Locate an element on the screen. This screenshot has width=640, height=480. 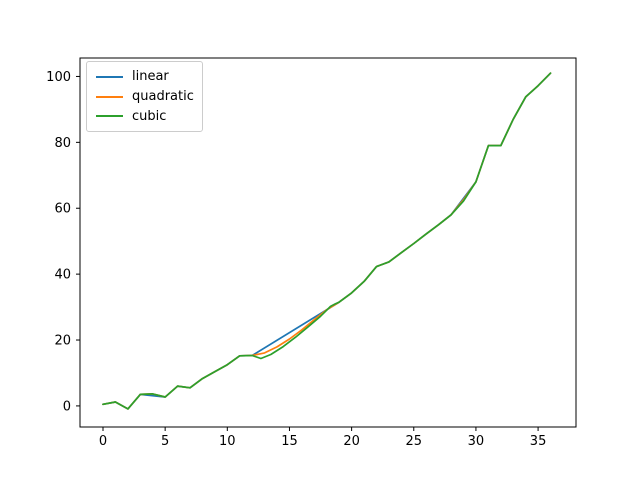
legend-item-cubic: cubic is located at coordinates (144, 116).